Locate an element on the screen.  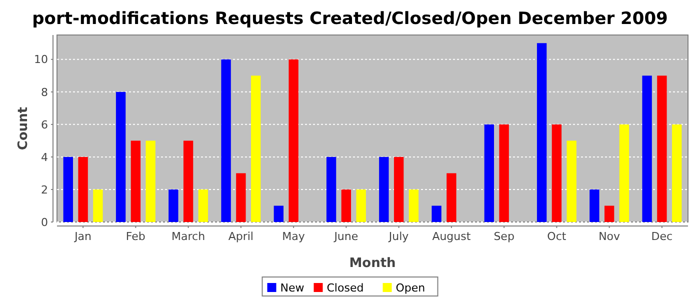
x-tick-label: Feb is located at coordinates (136, 236).